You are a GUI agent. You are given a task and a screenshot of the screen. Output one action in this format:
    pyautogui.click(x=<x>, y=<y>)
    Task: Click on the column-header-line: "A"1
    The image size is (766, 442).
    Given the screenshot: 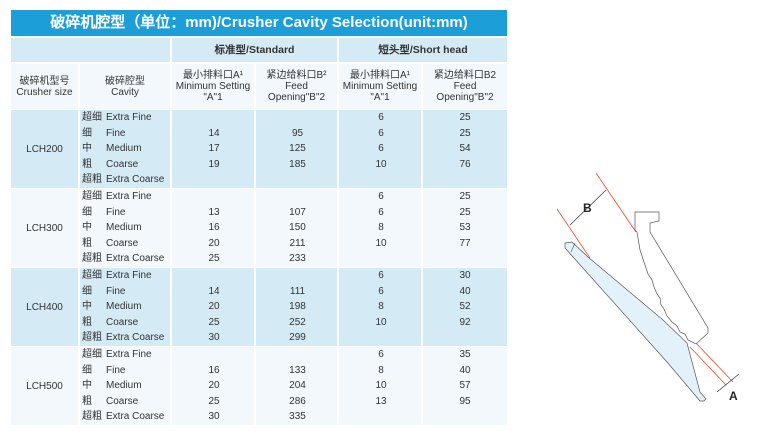 What is the action you would take?
    pyautogui.click(x=380, y=97)
    